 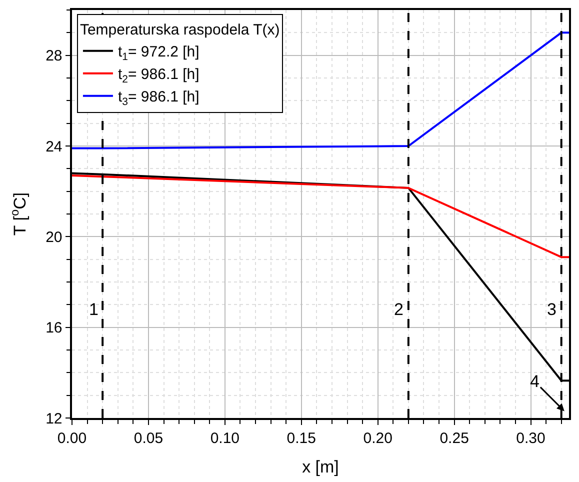 What do you see at coordinates (535, 381) in the screenshot?
I see `annotation: 4` at bounding box center [535, 381].